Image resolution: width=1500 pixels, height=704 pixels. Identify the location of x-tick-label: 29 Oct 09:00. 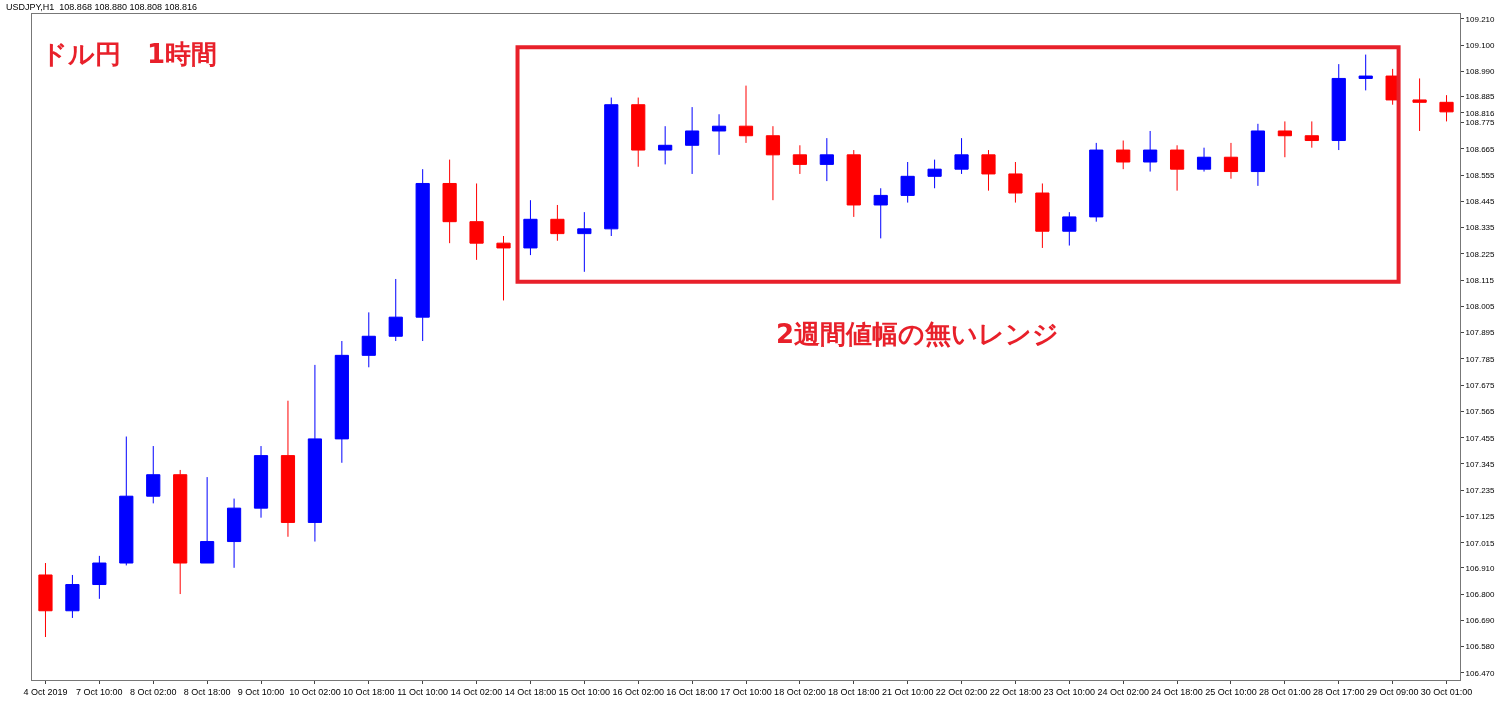
(1392, 691).